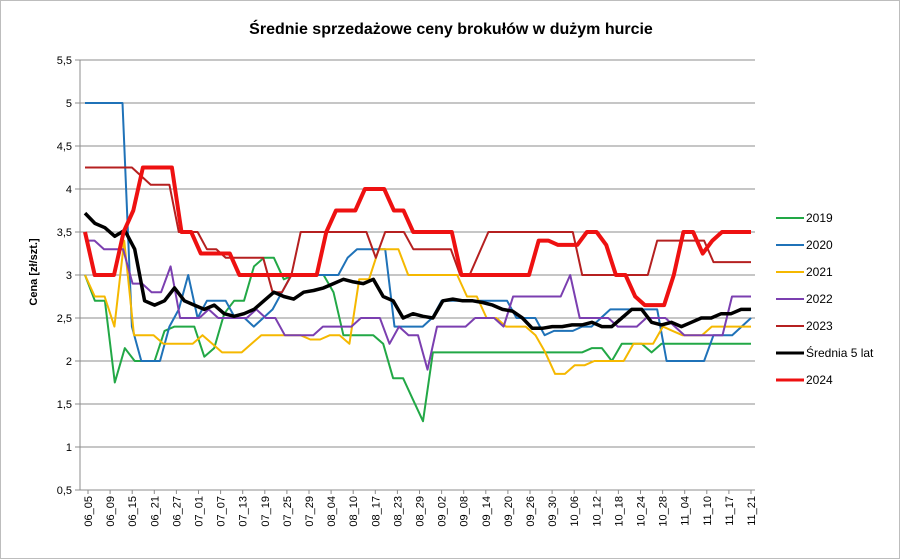  I want to click on x-tick-label: 06_09, so click(111, 511).